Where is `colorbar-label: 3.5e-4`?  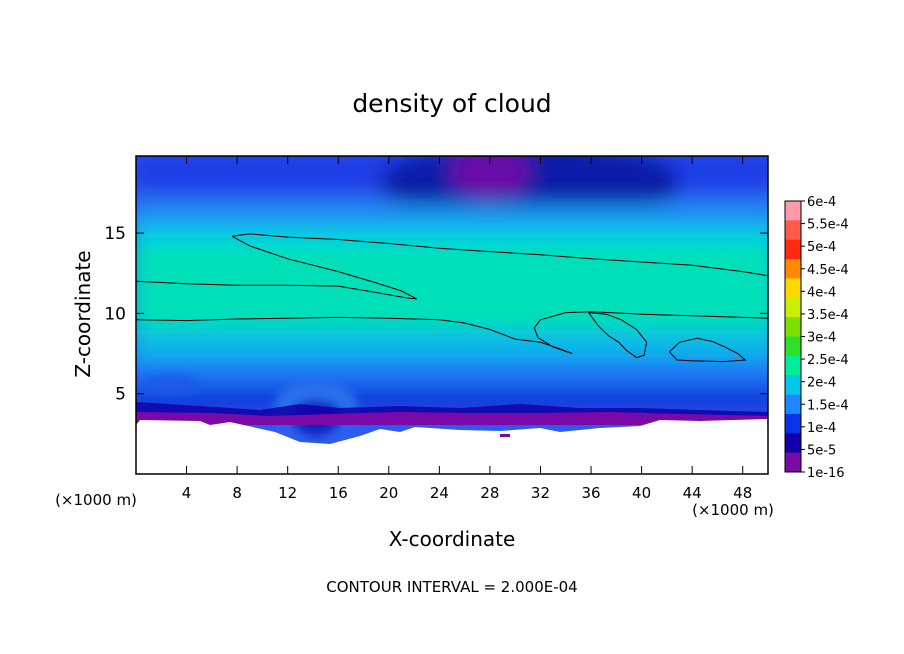
colorbar-label: 3.5e-4 is located at coordinates (828, 315).